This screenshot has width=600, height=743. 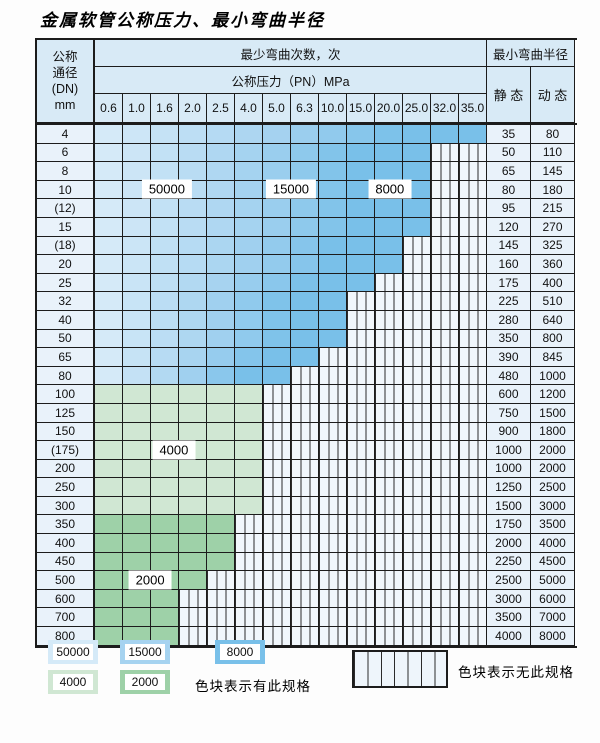 I want to click on dn-cell: 15, so click(x=66, y=227).